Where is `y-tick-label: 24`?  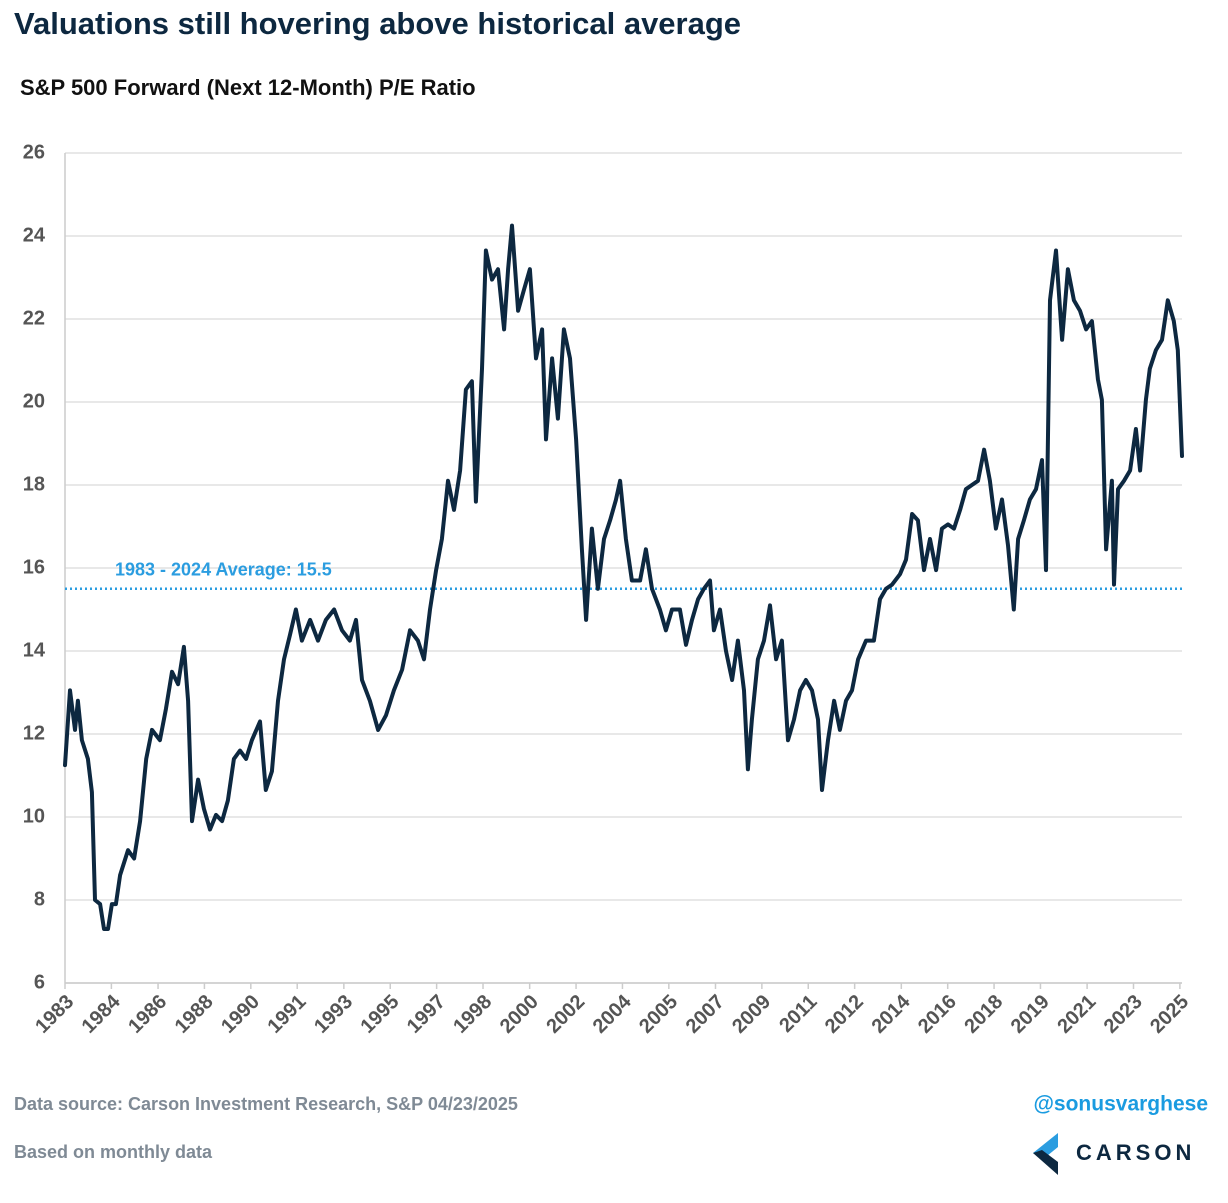 y-tick-label: 24 is located at coordinates (34, 235).